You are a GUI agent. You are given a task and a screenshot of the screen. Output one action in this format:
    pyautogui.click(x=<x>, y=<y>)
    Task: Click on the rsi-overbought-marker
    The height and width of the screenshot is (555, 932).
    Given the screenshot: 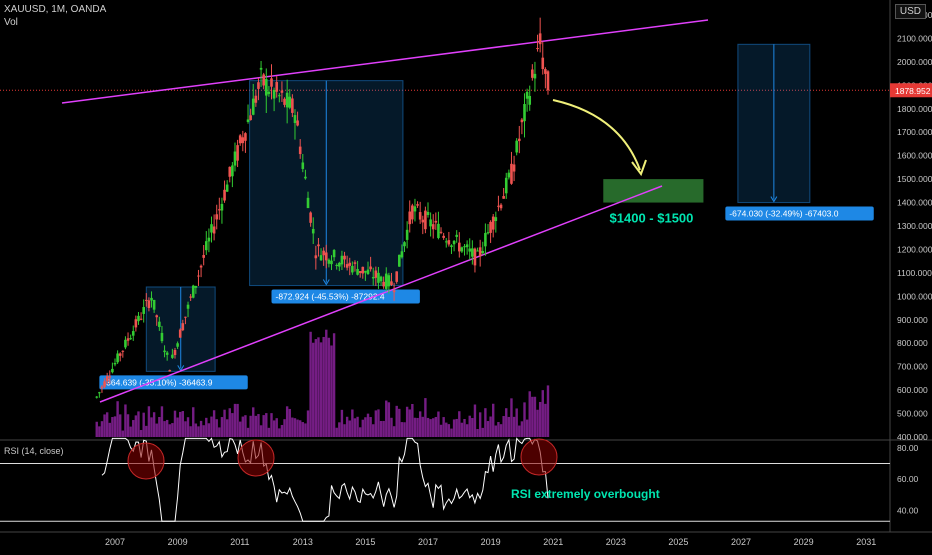 What is the action you would take?
    pyautogui.click(x=146, y=461)
    